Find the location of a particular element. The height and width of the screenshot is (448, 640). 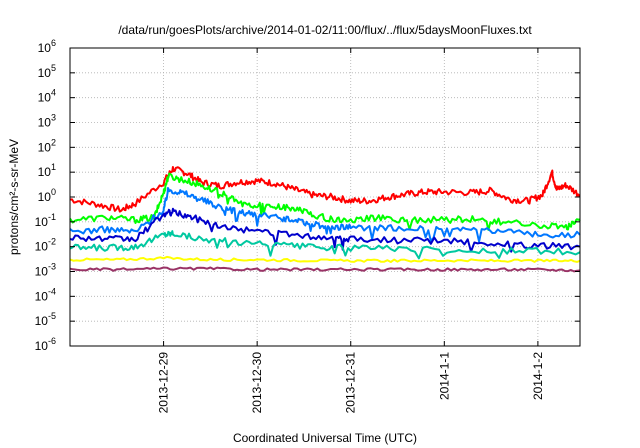

y-tick-exponent: 0 is located at coordinates (53, 192).